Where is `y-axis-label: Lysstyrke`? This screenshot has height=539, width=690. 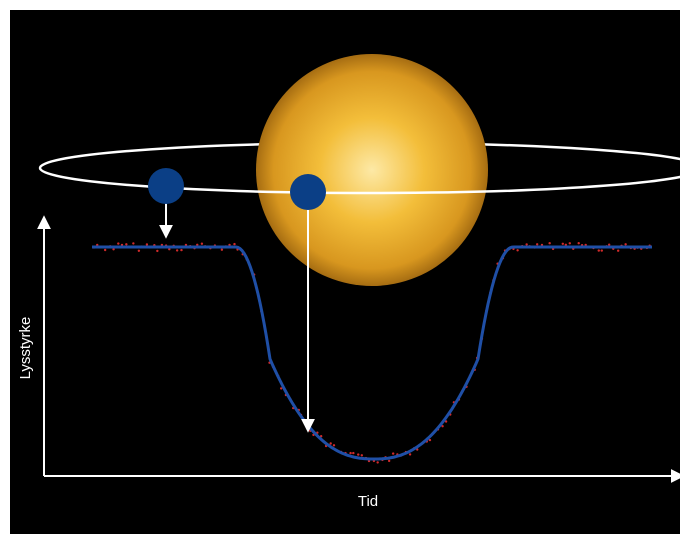 y-axis-label: Lysstyrke is located at coordinates (25, 348).